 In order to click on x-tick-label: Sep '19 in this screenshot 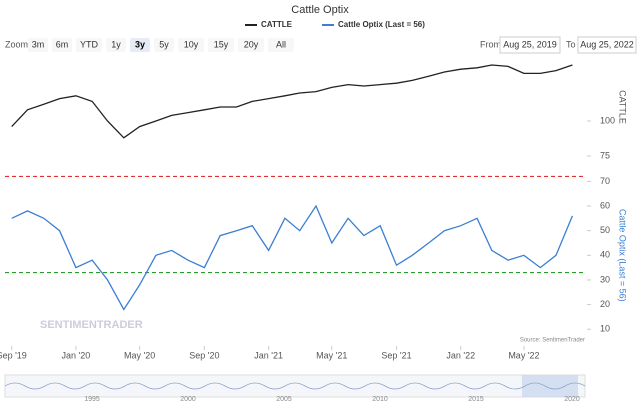, I will do `click(13, 355)`.